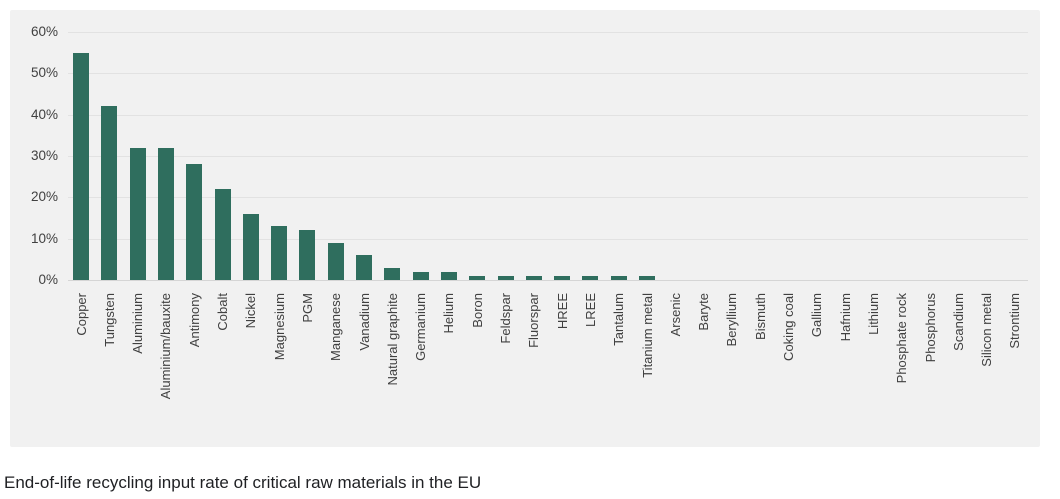  Describe the element at coordinates (364, 322) in the screenshot. I see `x-axis-category-label: Vanadium` at that location.